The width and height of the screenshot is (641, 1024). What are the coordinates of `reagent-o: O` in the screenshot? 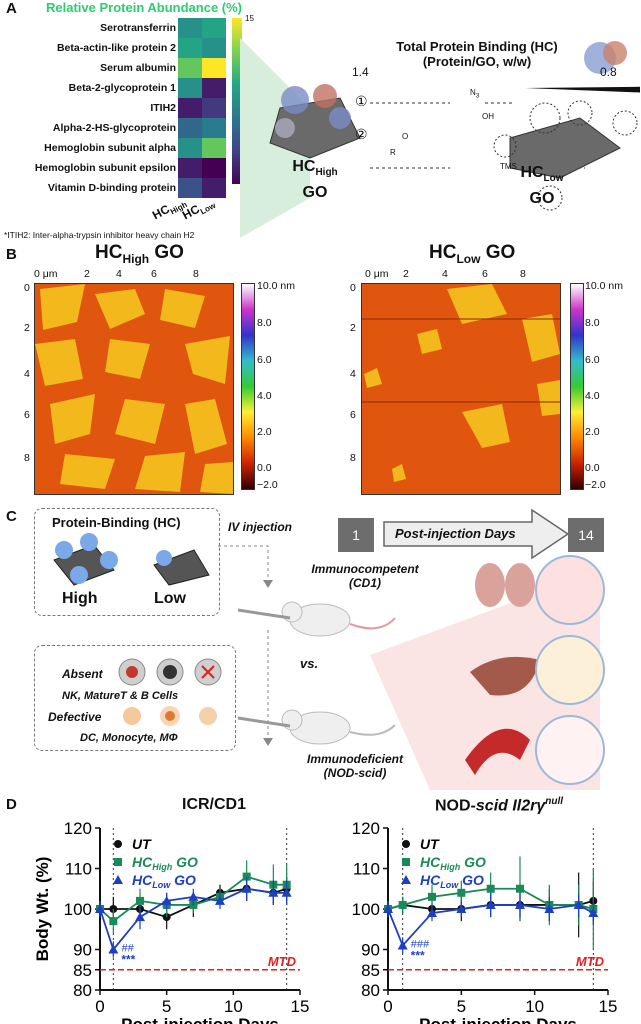 It's located at (405, 136).